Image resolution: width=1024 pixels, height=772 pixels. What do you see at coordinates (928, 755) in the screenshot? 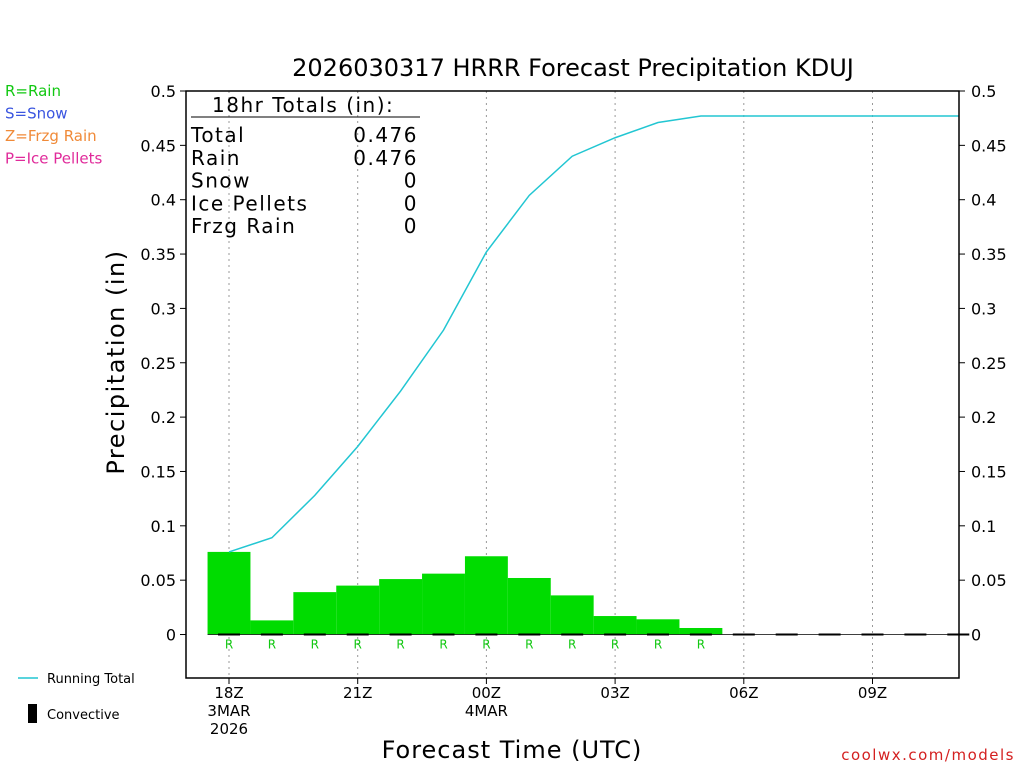
I see `credit-text: coolwx.com/models` at bounding box center [928, 755].